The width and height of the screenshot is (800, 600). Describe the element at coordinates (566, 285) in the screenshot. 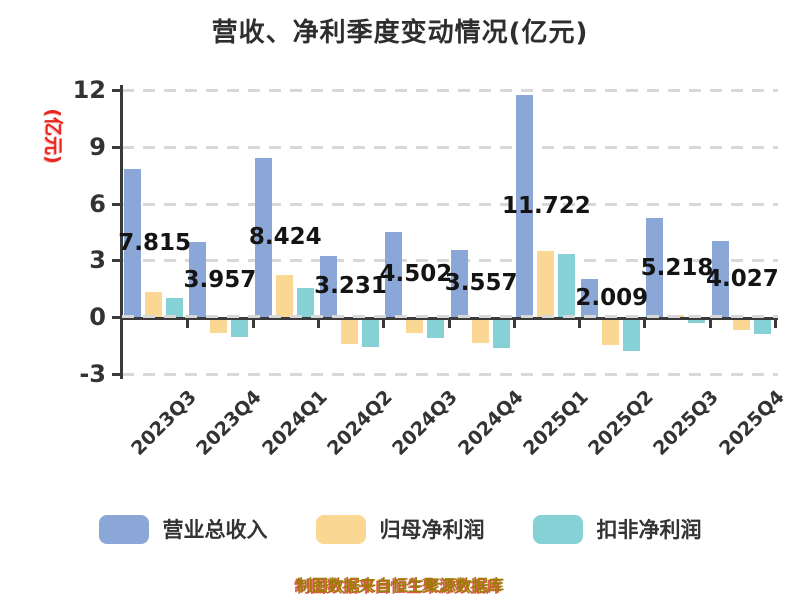

I see `bar-non-gaap-net-profit-2025Q1` at that location.